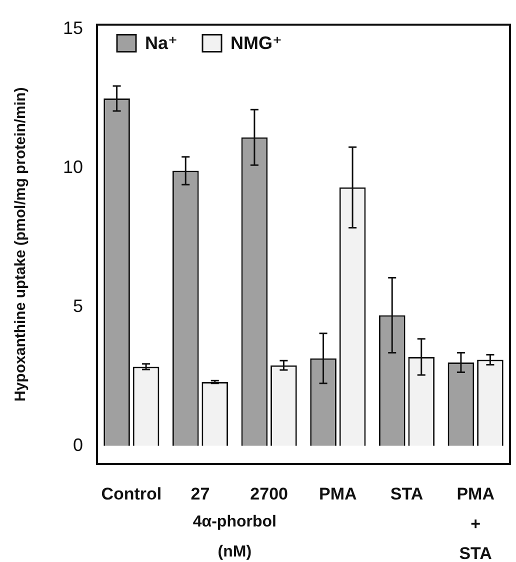  What do you see at coordinates (131, 494) in the screenshot?
I see `x-tick-label: Control` at bounding box center [131, 494].